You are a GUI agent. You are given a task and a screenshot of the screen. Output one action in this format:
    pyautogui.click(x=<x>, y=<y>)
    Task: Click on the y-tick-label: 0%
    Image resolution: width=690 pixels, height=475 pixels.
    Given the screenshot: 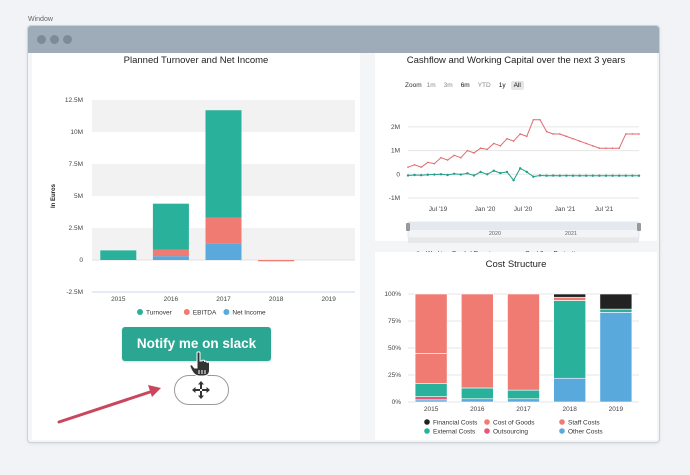 What is the action you would take?
    pyautogui.click(x=397, y=402)
    